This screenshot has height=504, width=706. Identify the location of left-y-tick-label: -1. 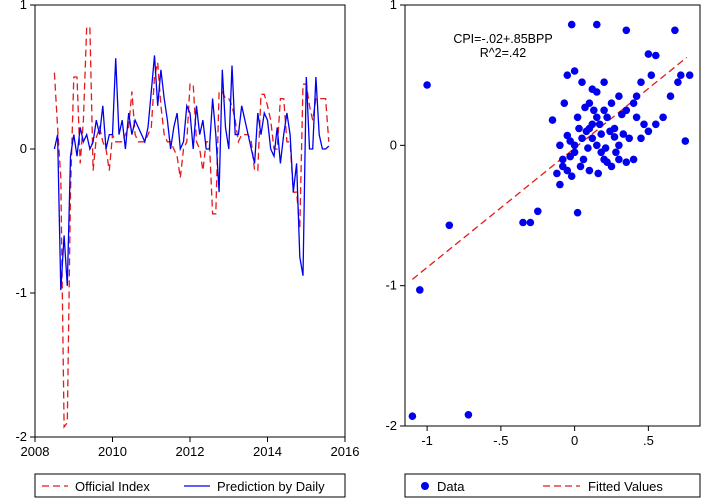
(21, 292).